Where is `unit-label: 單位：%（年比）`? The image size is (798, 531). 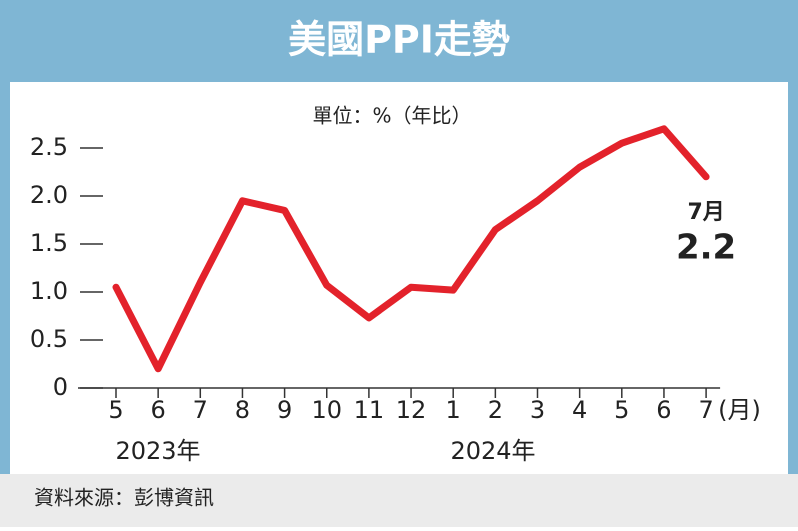 unit-label: 單位：%（年比） is located at coordinates (391, 116).